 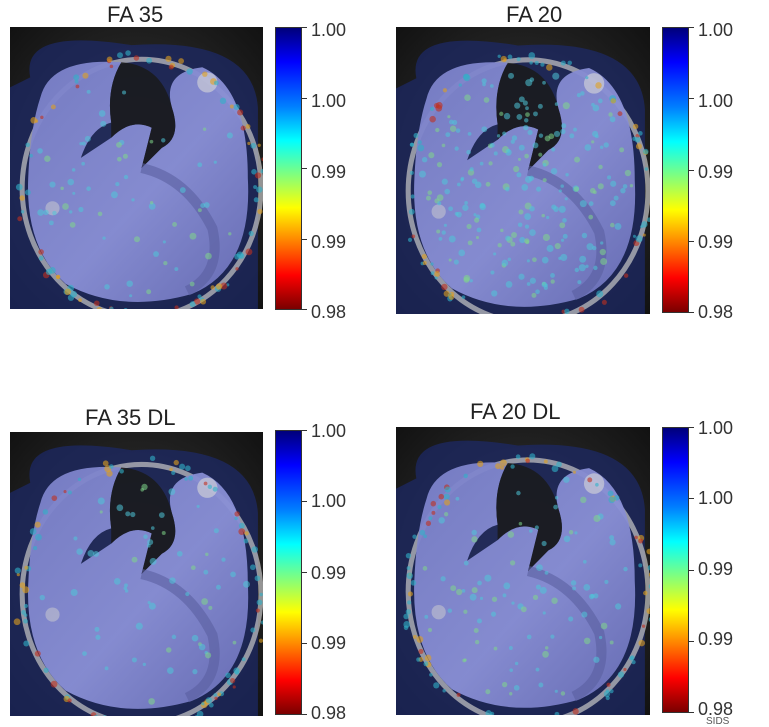 What do you see at coordinates (515, 412) in the screenshot?
I see `panel-title: FA 20 DL` at bounding box center [515, 412].